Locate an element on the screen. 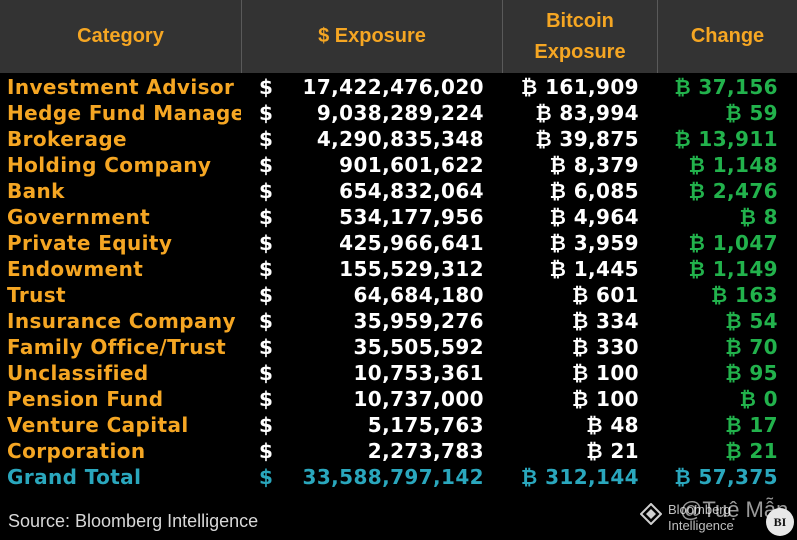 The image size is (797, 540). header-bitcoin-line1: Bitcoin is located at coordinates (580, 20).